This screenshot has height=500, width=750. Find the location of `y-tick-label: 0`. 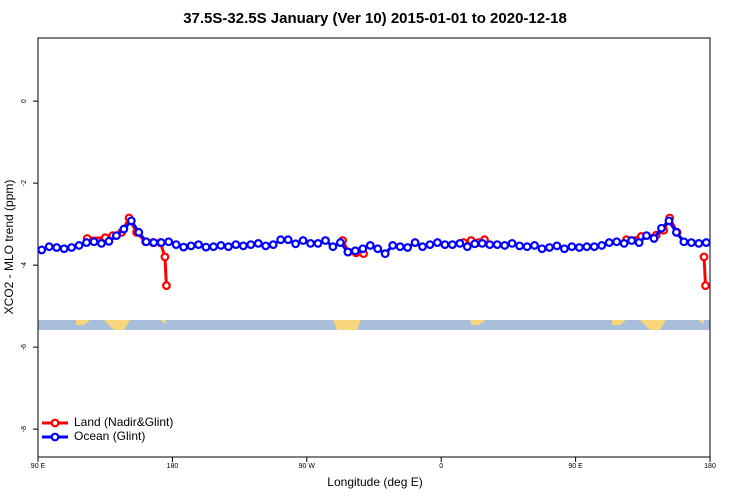

y-tick-label: 0 is located at coordinates (24, 101).